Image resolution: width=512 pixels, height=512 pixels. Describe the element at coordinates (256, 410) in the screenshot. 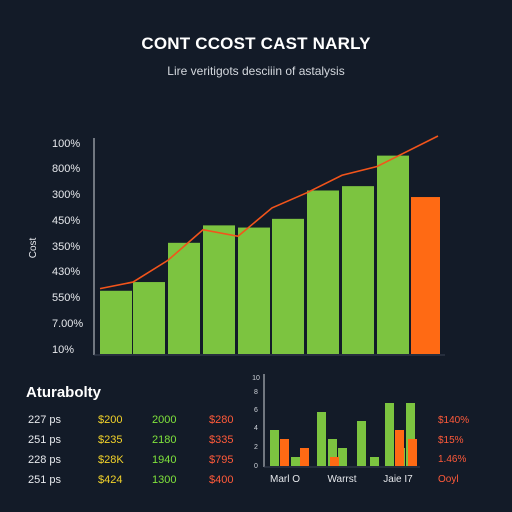

I see `mini-y-tick-label: 6` at that location.